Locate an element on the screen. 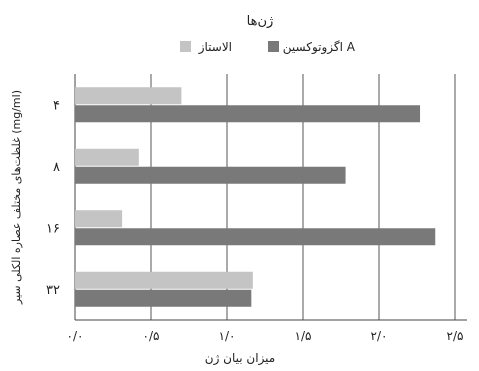  legend-title: ژن‌ها is located at coordinates (260, 21).